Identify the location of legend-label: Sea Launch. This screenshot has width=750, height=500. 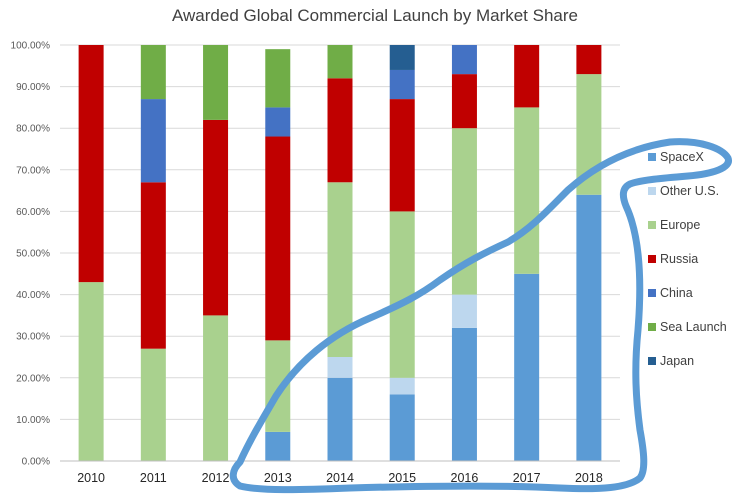
(693, 327).